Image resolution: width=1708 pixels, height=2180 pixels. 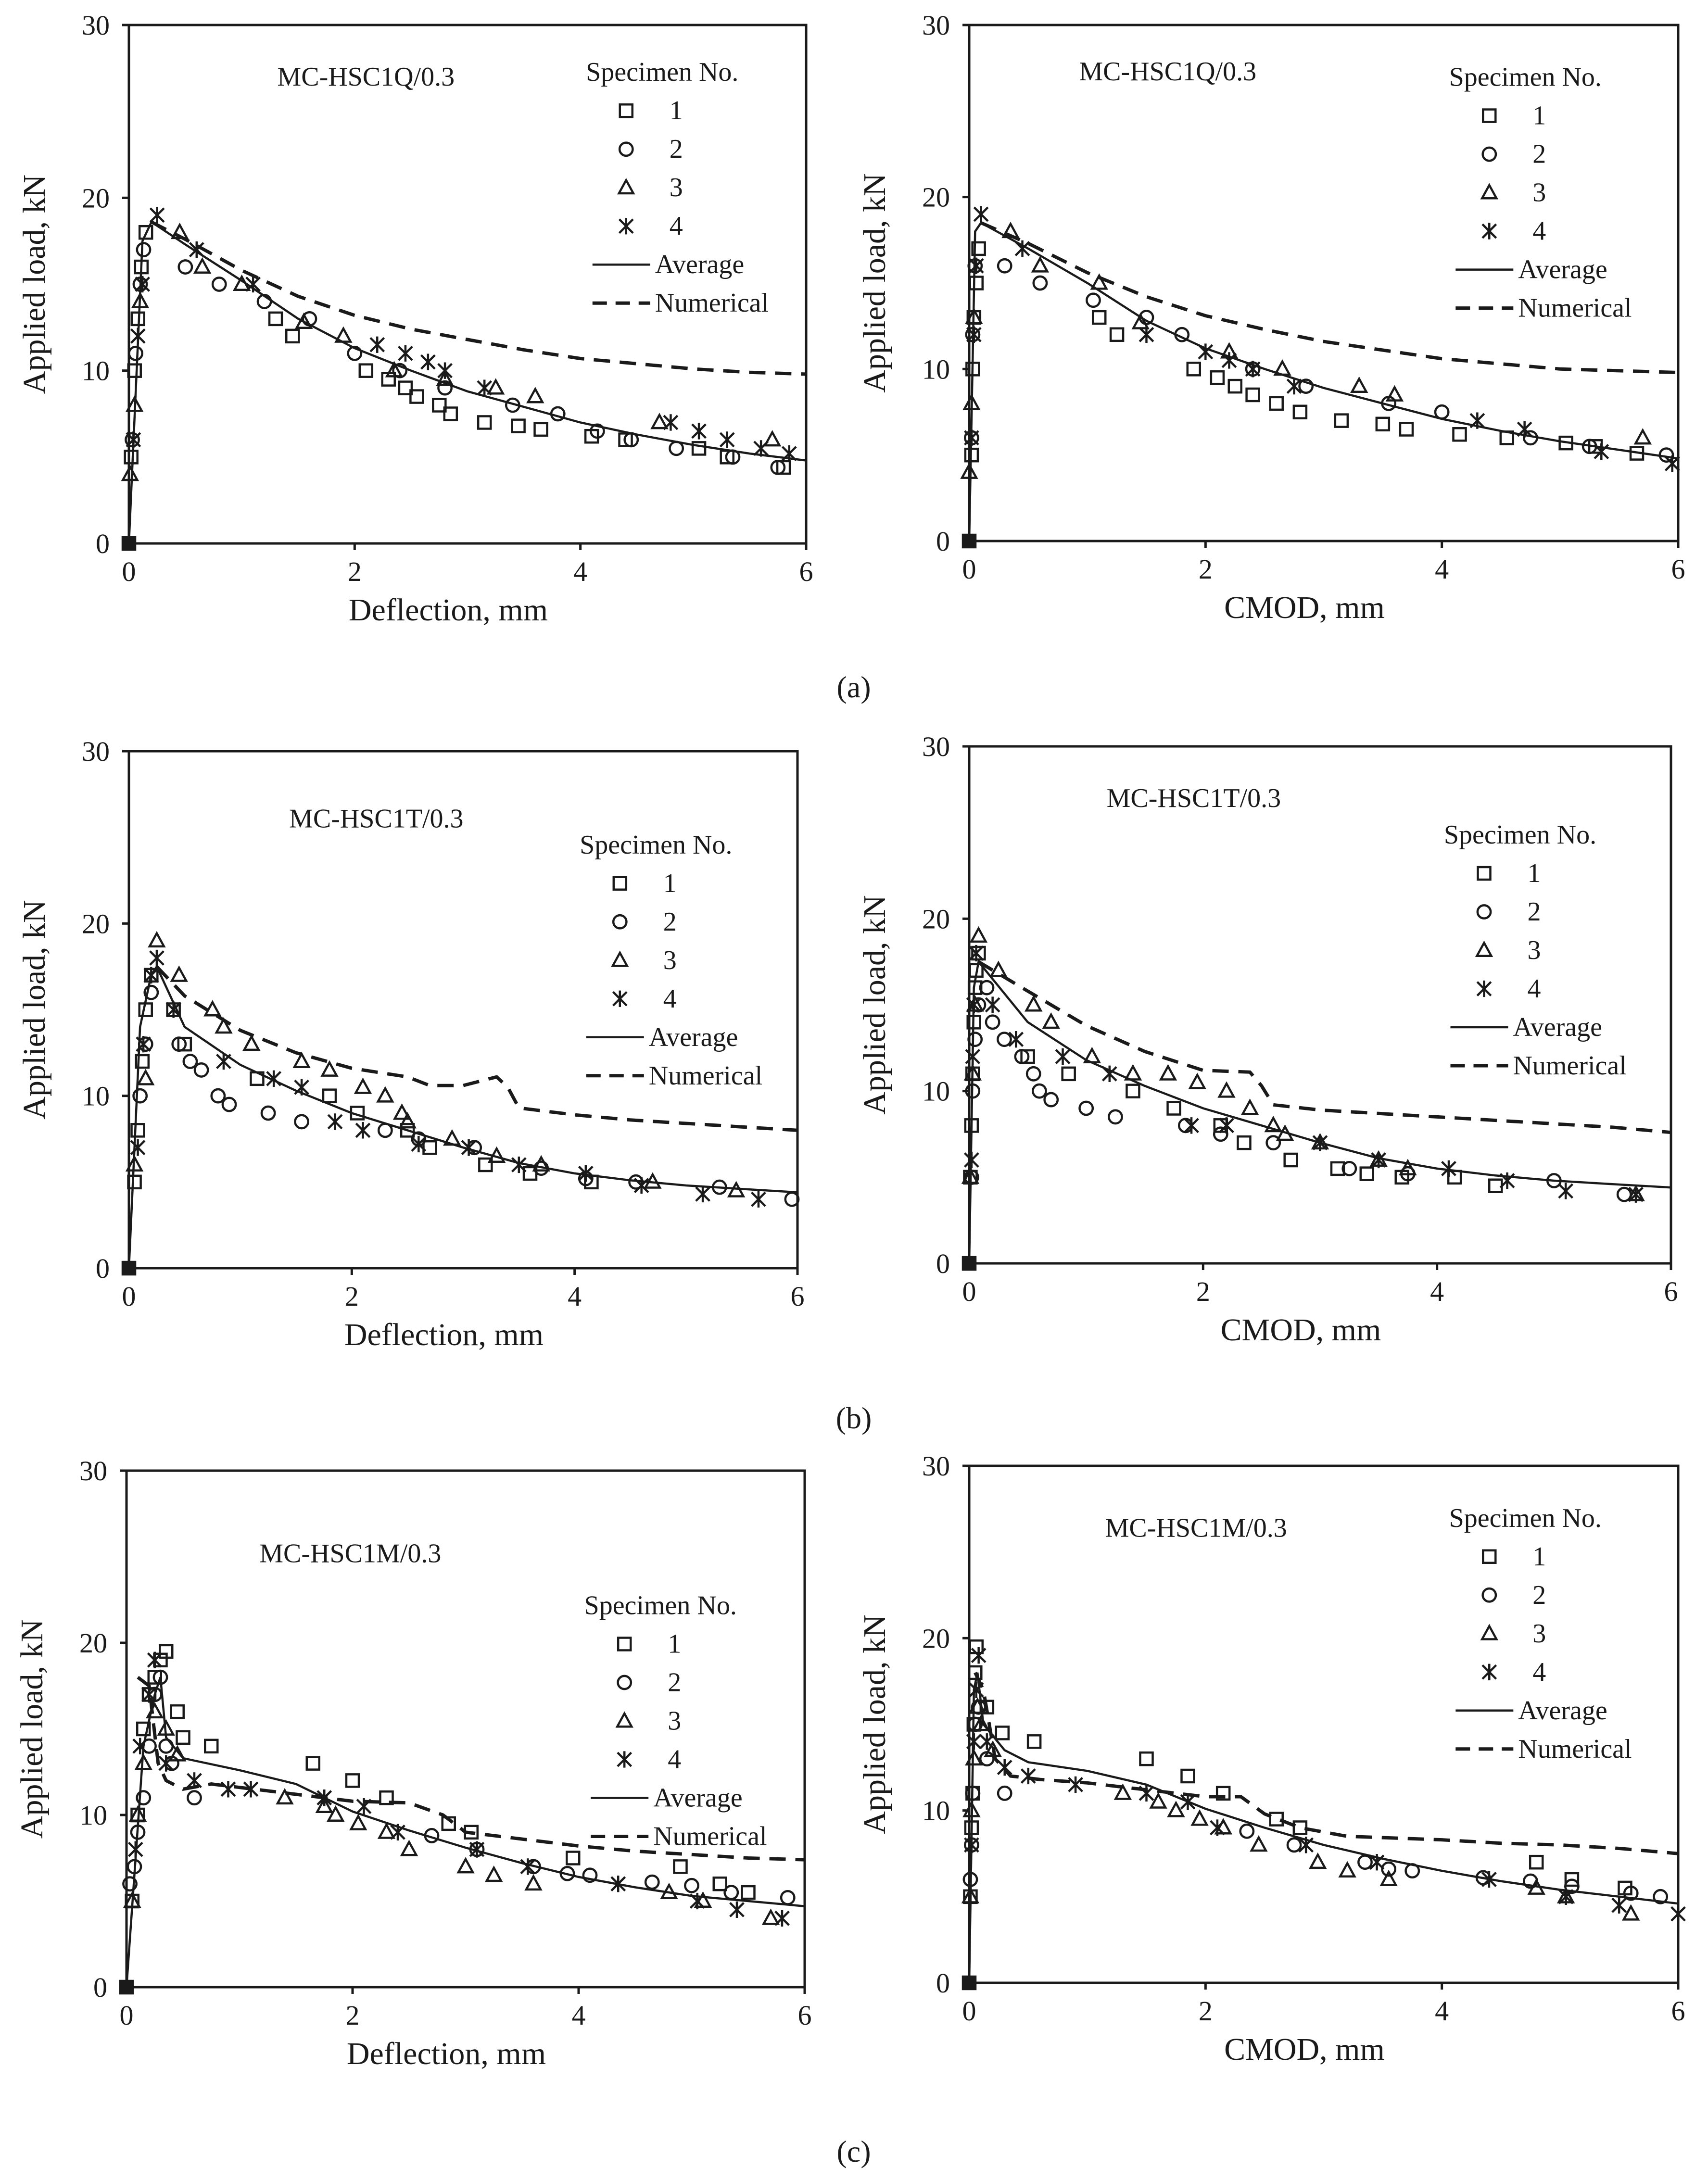 I want to click on series-line-numerical, so click(x=1329, y=297).